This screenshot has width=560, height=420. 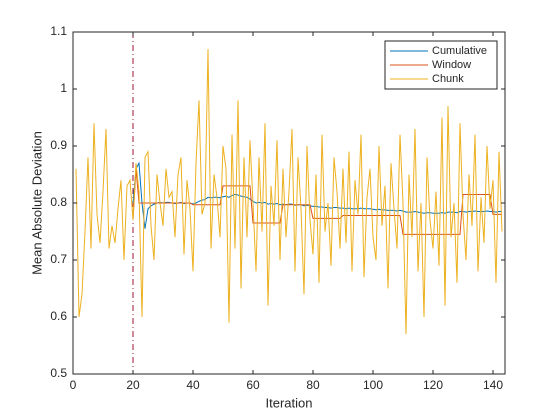 What do you see at coordinates (36, 203) in the screenshot?
I see `y-axis-label: Mean Absolute Deviation` at bounding box center [36, 203].